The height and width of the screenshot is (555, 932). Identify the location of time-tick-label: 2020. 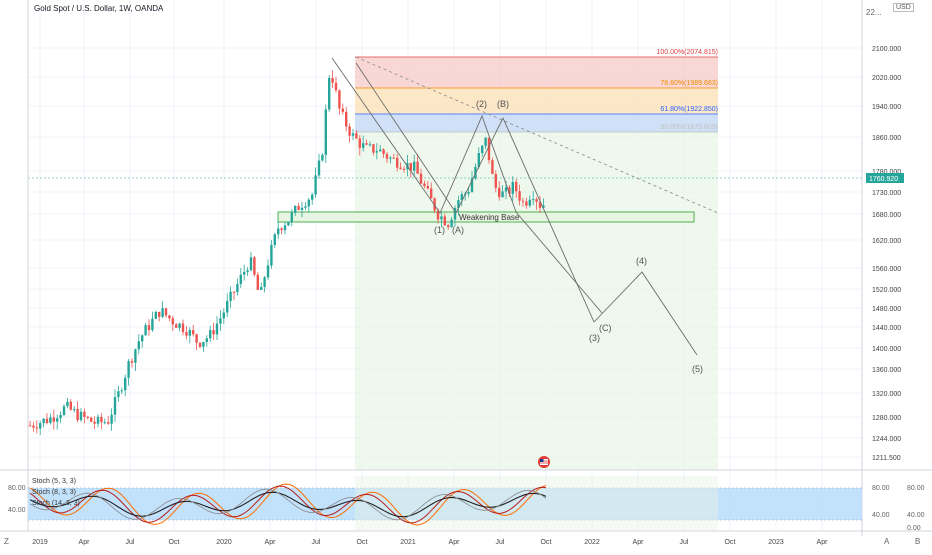
(224, 542).